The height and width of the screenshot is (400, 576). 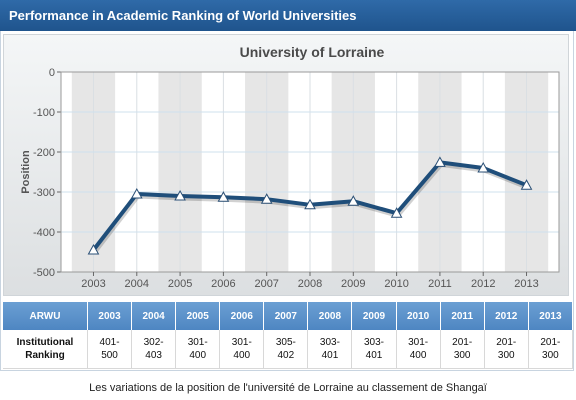 What do you see at coordinates (180, 284) in the screenshot?
I see `x-tick-label: 2005` at bounding box center [180, 284].